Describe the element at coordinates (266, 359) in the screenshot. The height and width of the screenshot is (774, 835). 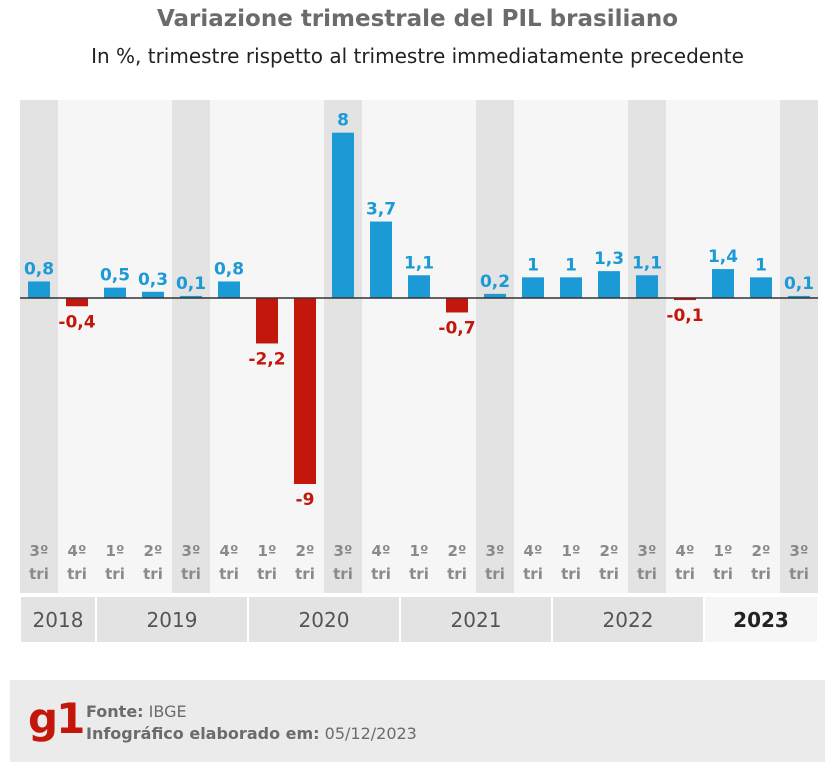
I see `data-label: -2,2` at that location.